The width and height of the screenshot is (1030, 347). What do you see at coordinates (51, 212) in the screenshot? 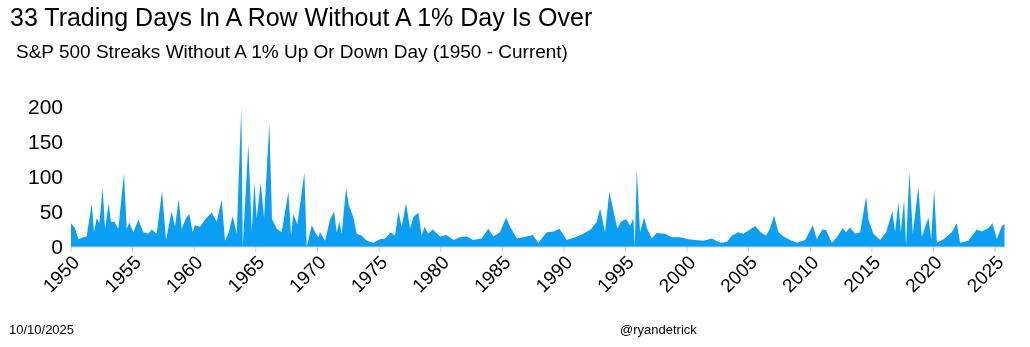
I see `y-tick-label: 50` at bounding box center [51, 212].